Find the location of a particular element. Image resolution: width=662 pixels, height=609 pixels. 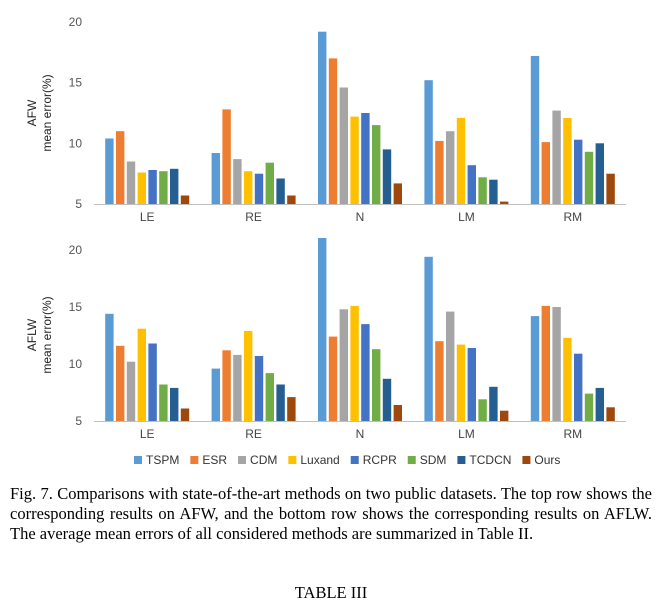

bar-sdm-n is located at coordinates (376, 385).